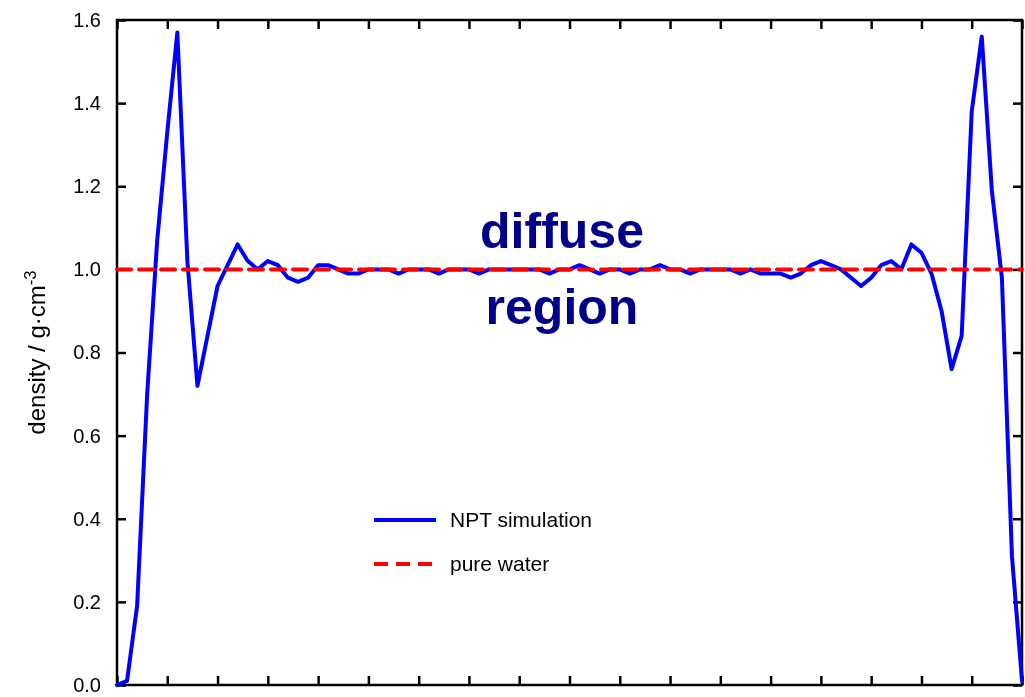  Describe the element at coordinates (87, 19) in the screenshot. I see `y-tick-label: 1.6` at that location.